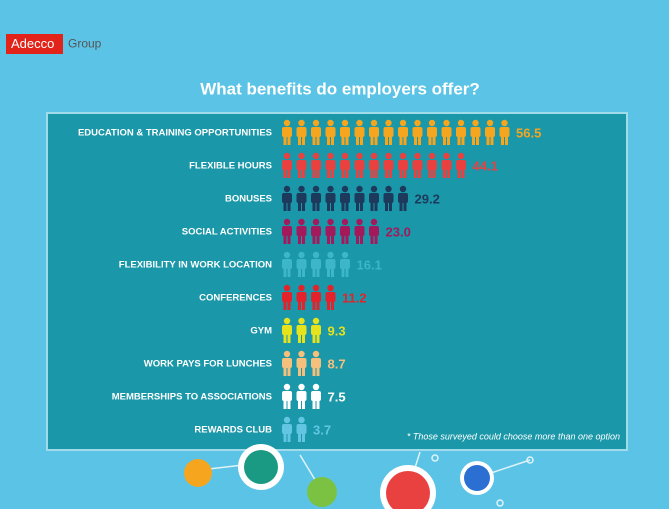 The image size is (669, 509). What do you see at coordinates (340, 88) in the screenshot?
I see `chart-title: What benefits do employers offer?` at bounding box center [340, 88].